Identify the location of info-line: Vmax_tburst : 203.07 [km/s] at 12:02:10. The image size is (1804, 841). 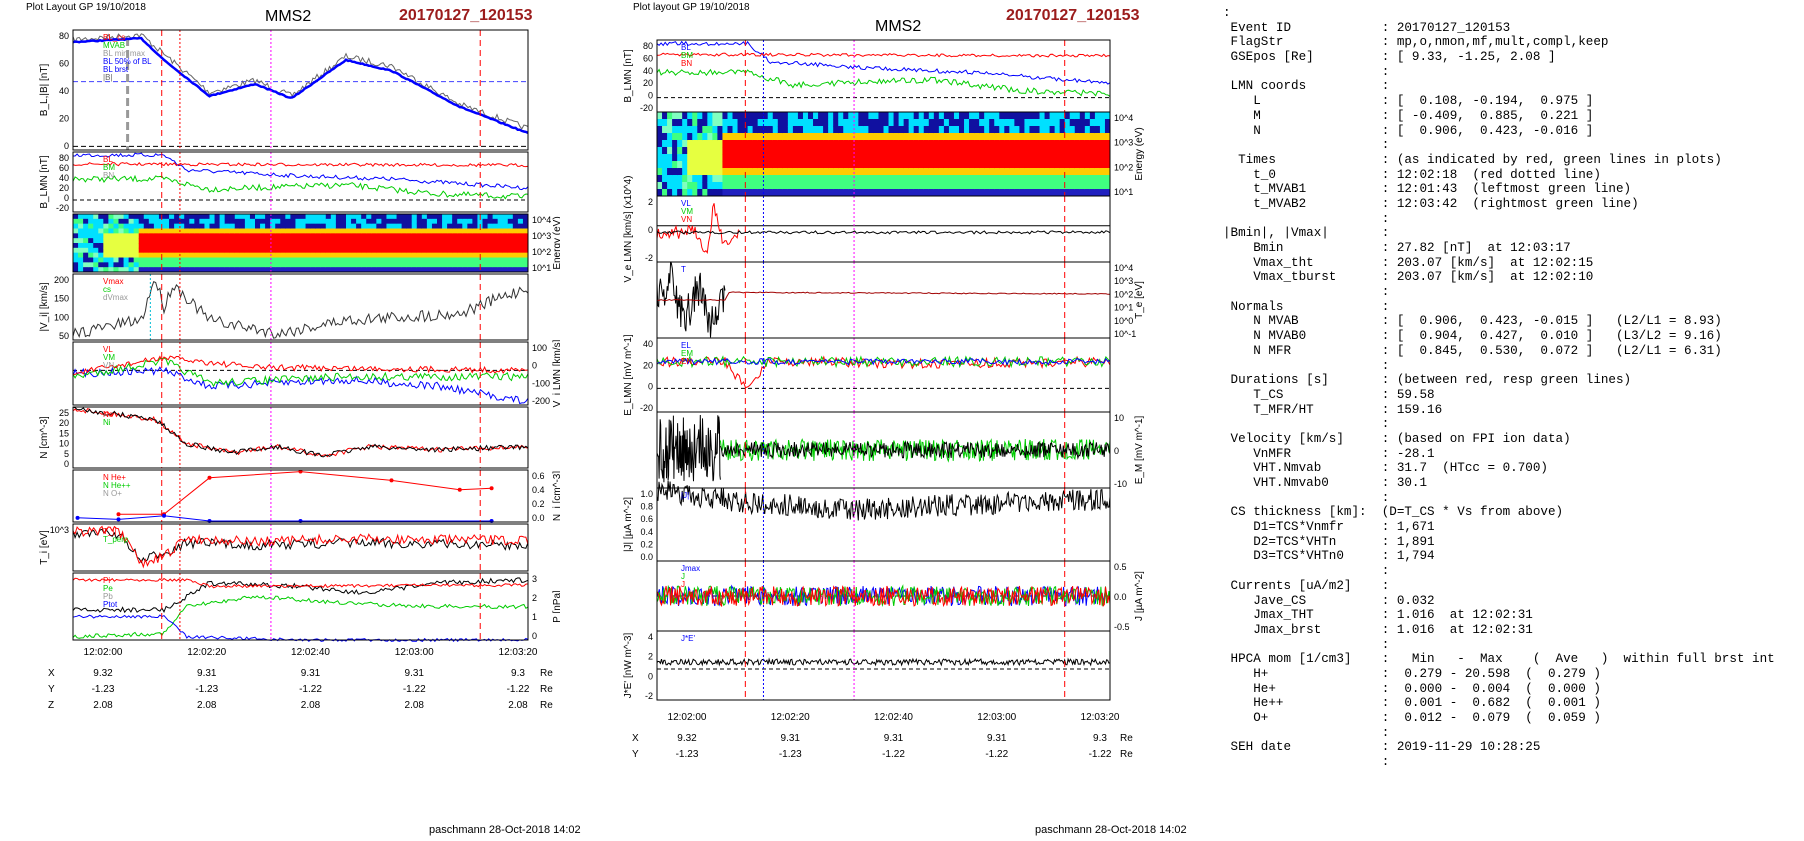
(1408, 277).